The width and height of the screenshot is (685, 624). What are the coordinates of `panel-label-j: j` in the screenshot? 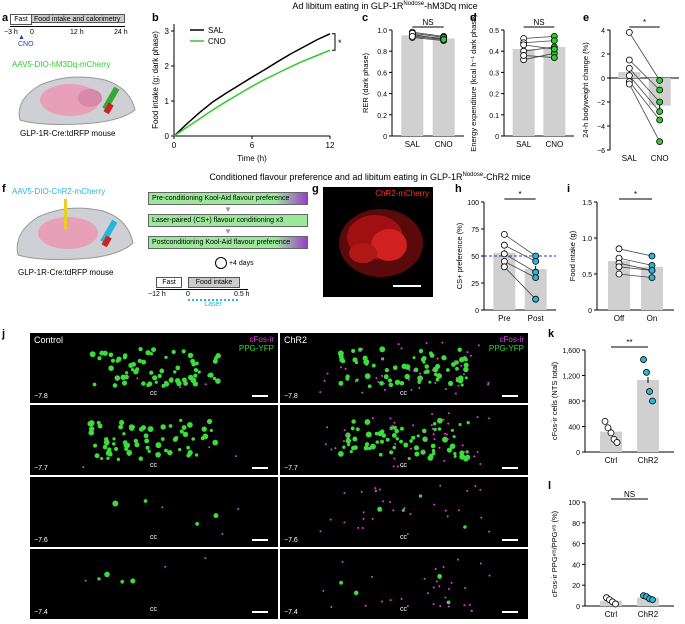 It's located at (4, 334).